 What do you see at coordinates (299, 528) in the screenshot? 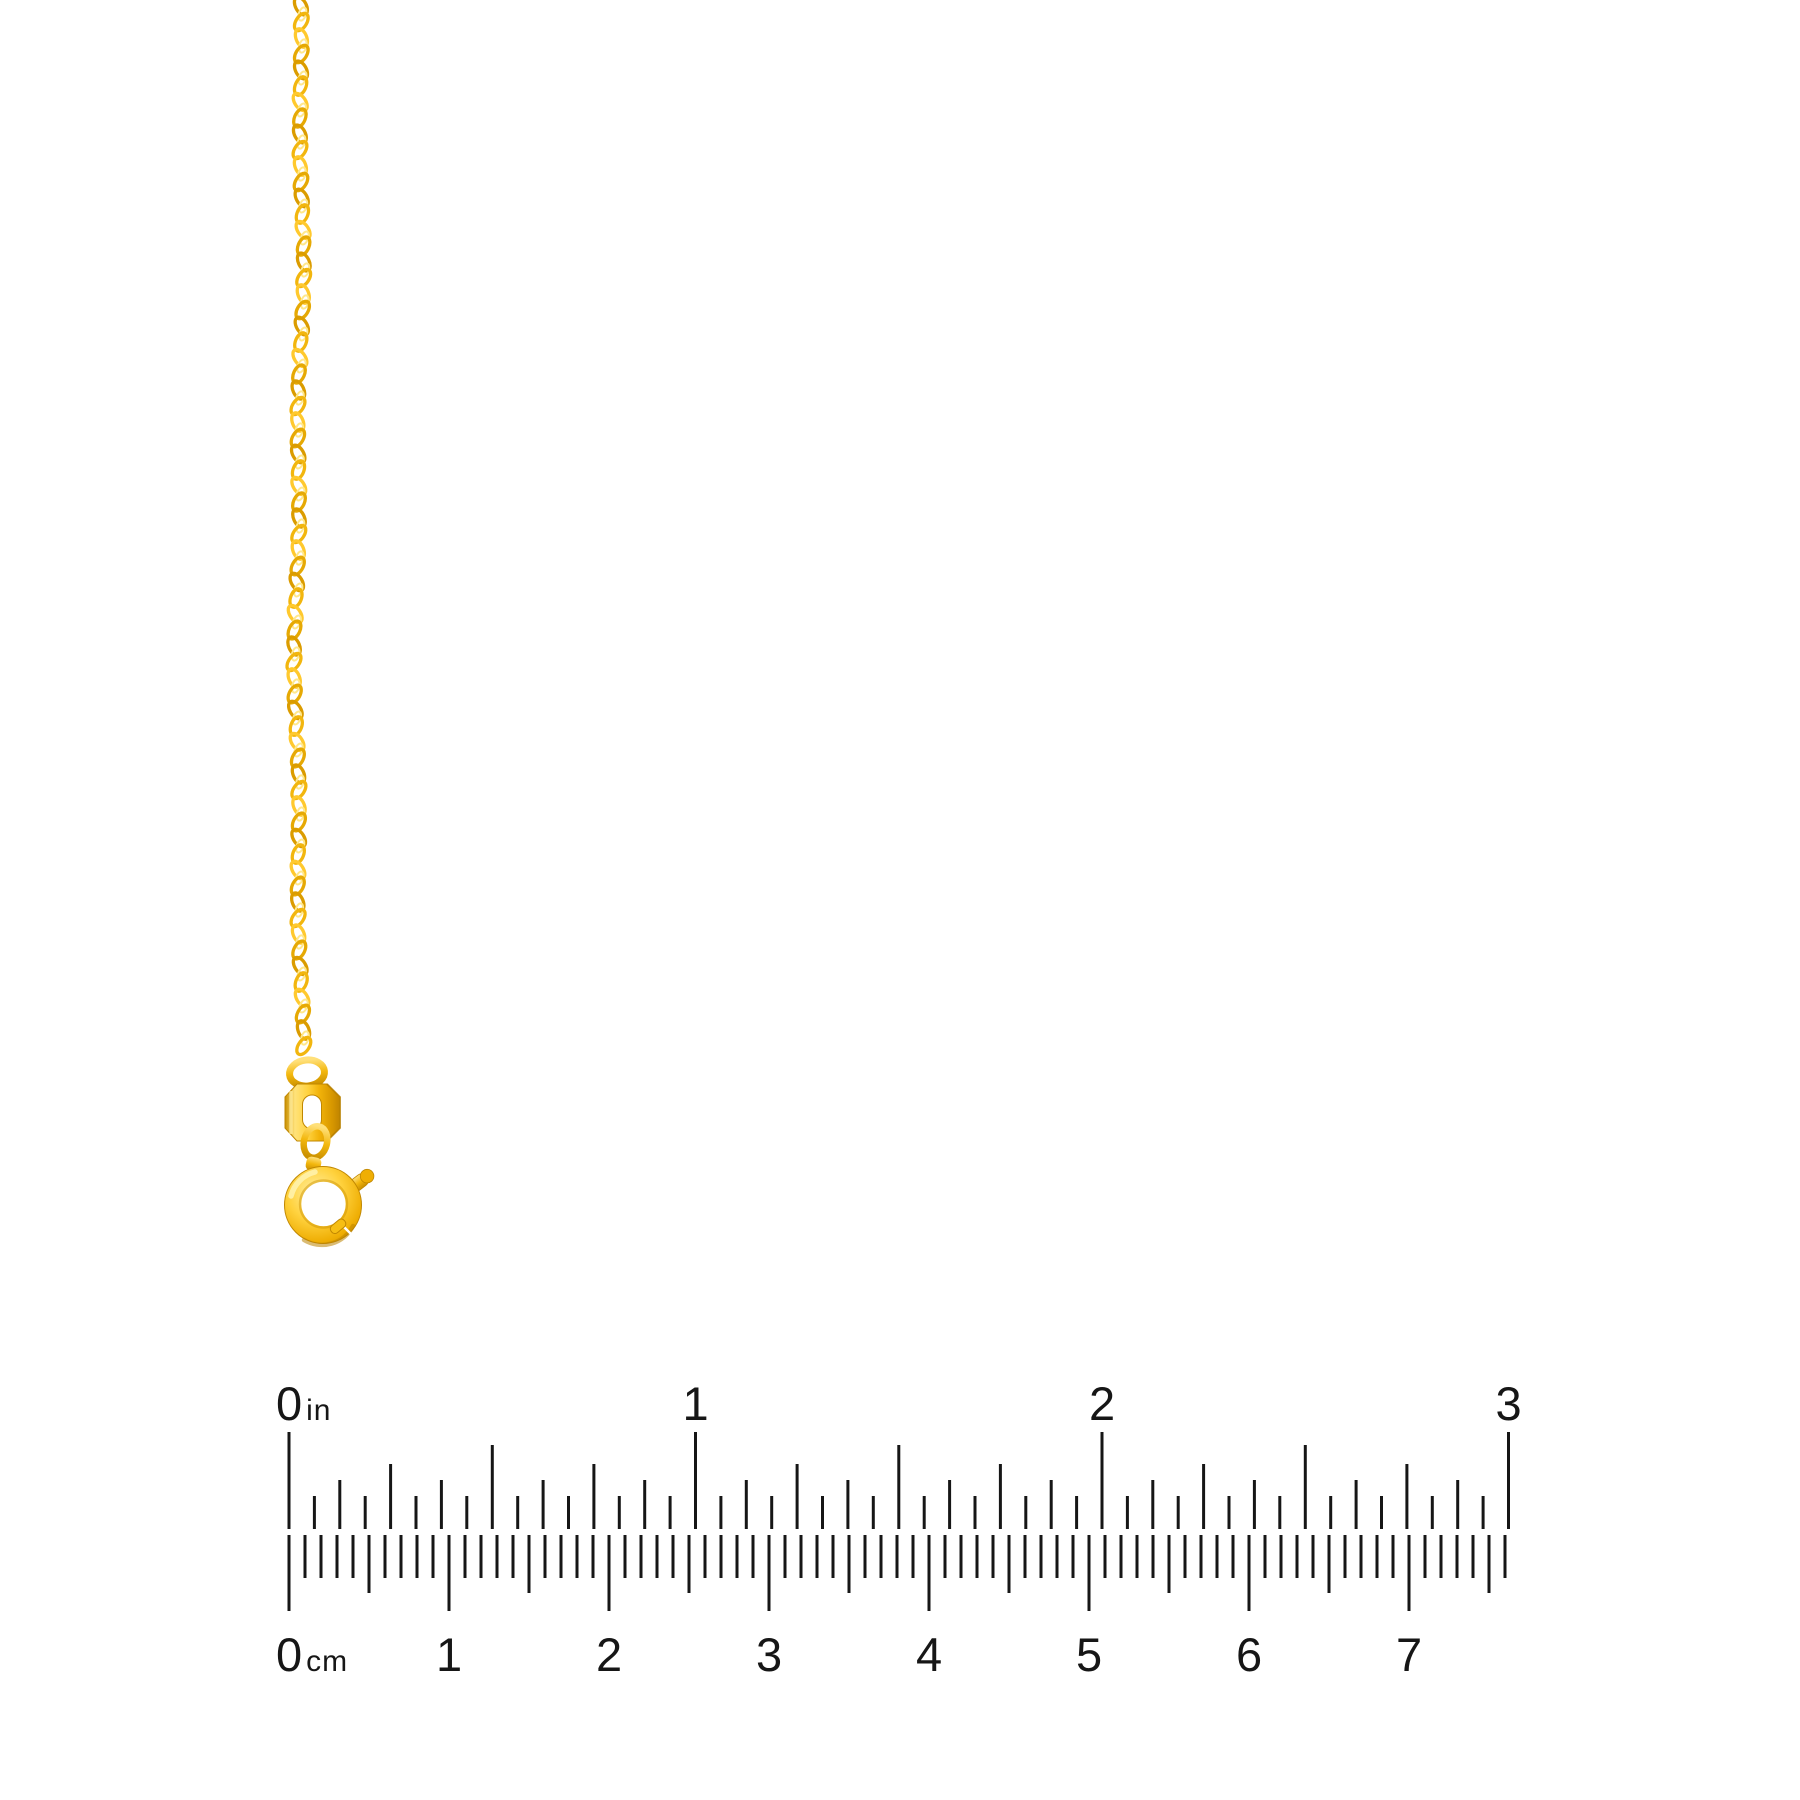
I see `rope-chain` at bounding box center [299, 528].